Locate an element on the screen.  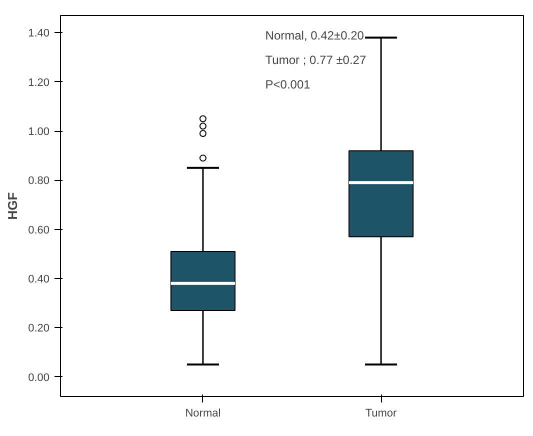
annotation: Tumor ; 0.77 ±0.27 is located at coordinates (315, 60).